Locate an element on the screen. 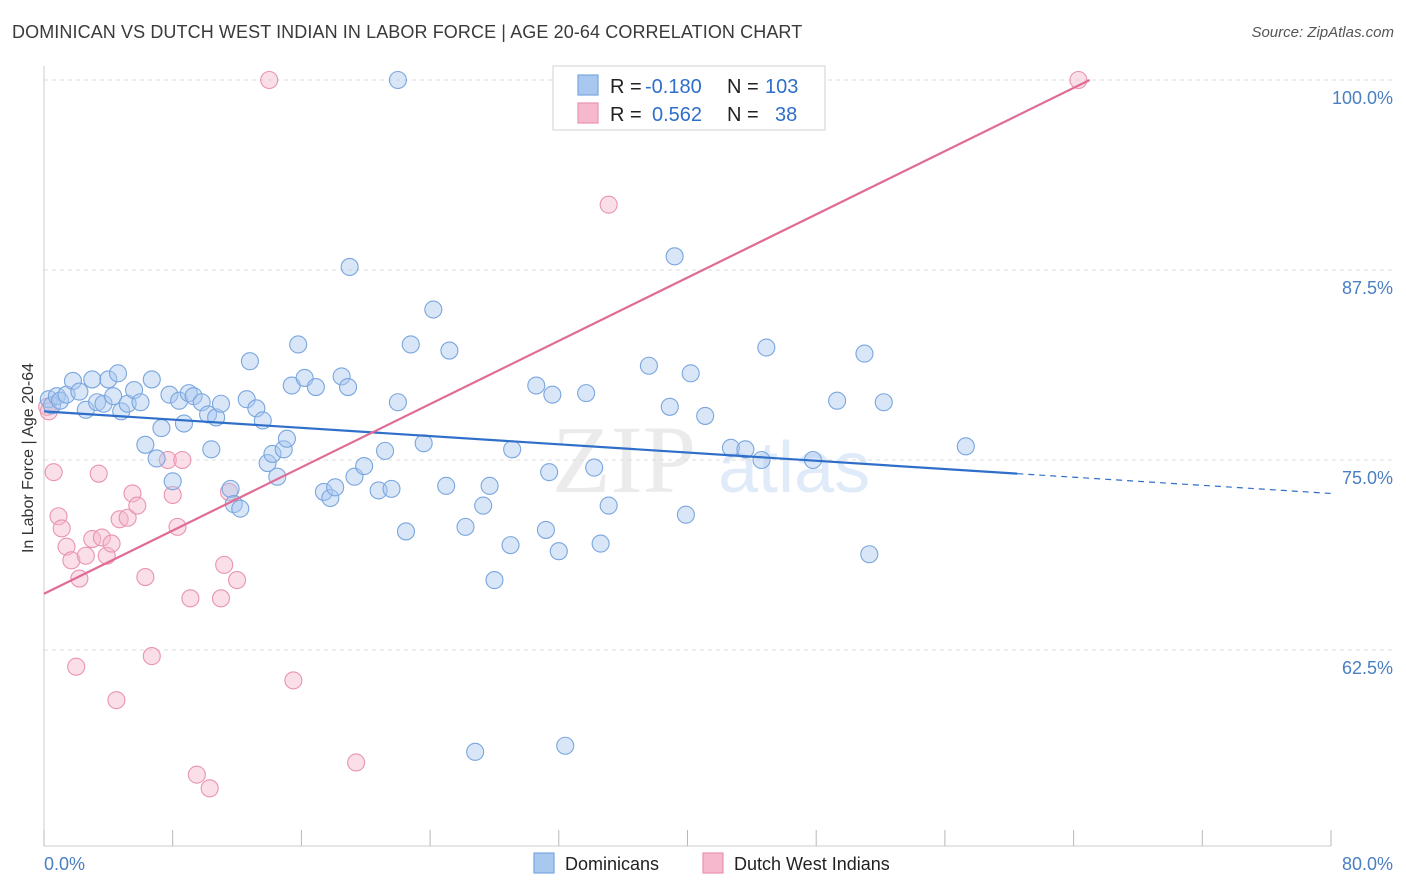 This screenshot has width=1406, height=892. bottom-legend-dominicans: Dominicans is located at coordinates (612, 864).